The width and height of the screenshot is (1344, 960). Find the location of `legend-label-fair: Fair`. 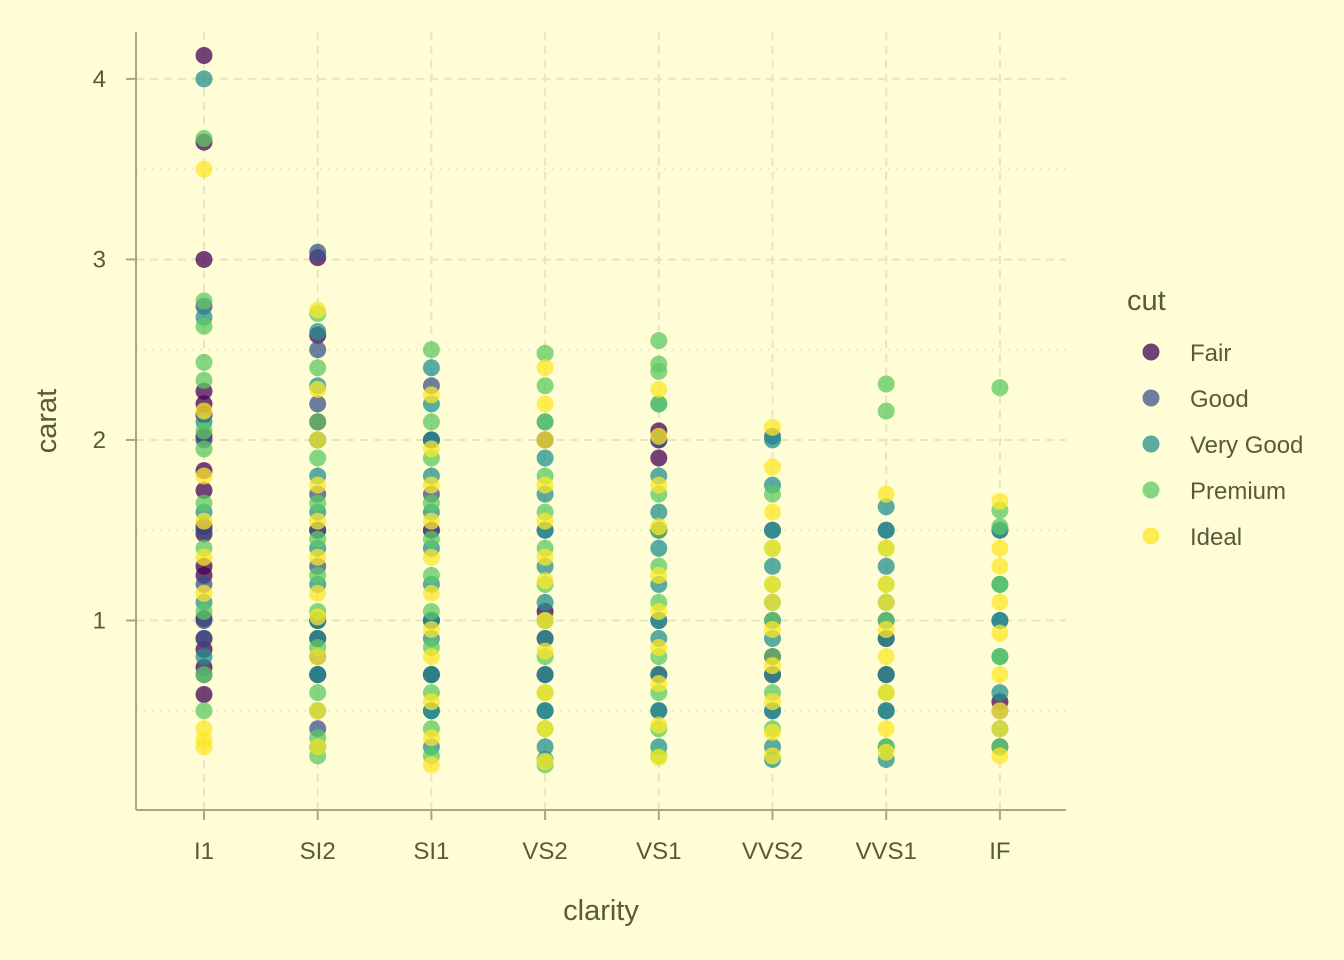

legend-label-fair: Fair is located at coordinates (1210, 353).